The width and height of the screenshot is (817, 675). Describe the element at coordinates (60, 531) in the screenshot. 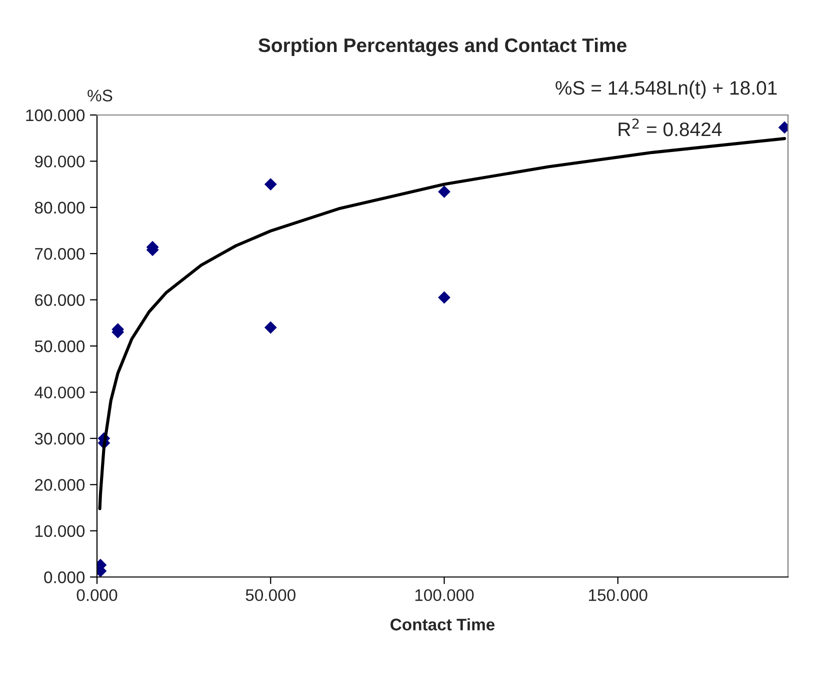

I see `y-tick-label: 10.000` at that location.